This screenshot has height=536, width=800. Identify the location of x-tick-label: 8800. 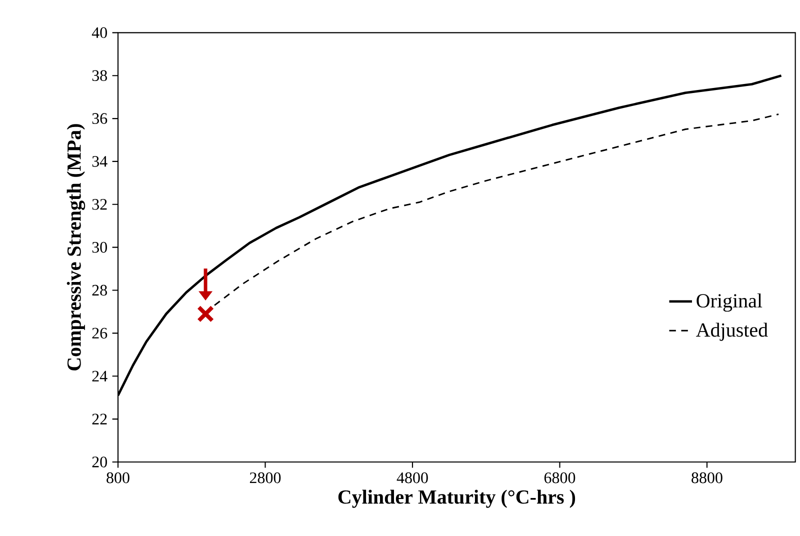
(707, 478).